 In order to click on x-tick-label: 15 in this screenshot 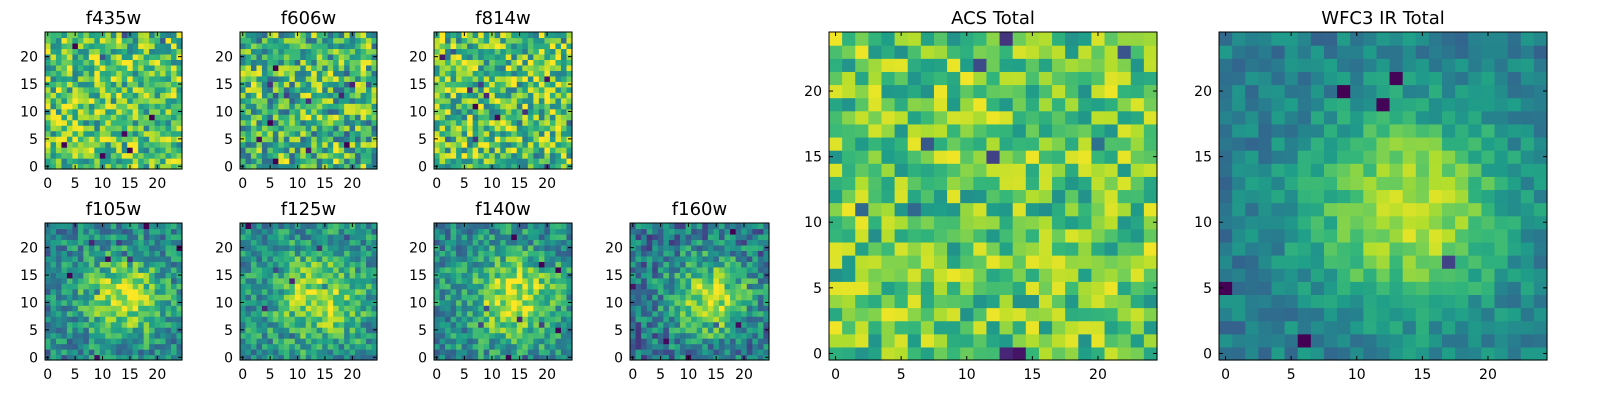, I will do `click(130, 184)`.